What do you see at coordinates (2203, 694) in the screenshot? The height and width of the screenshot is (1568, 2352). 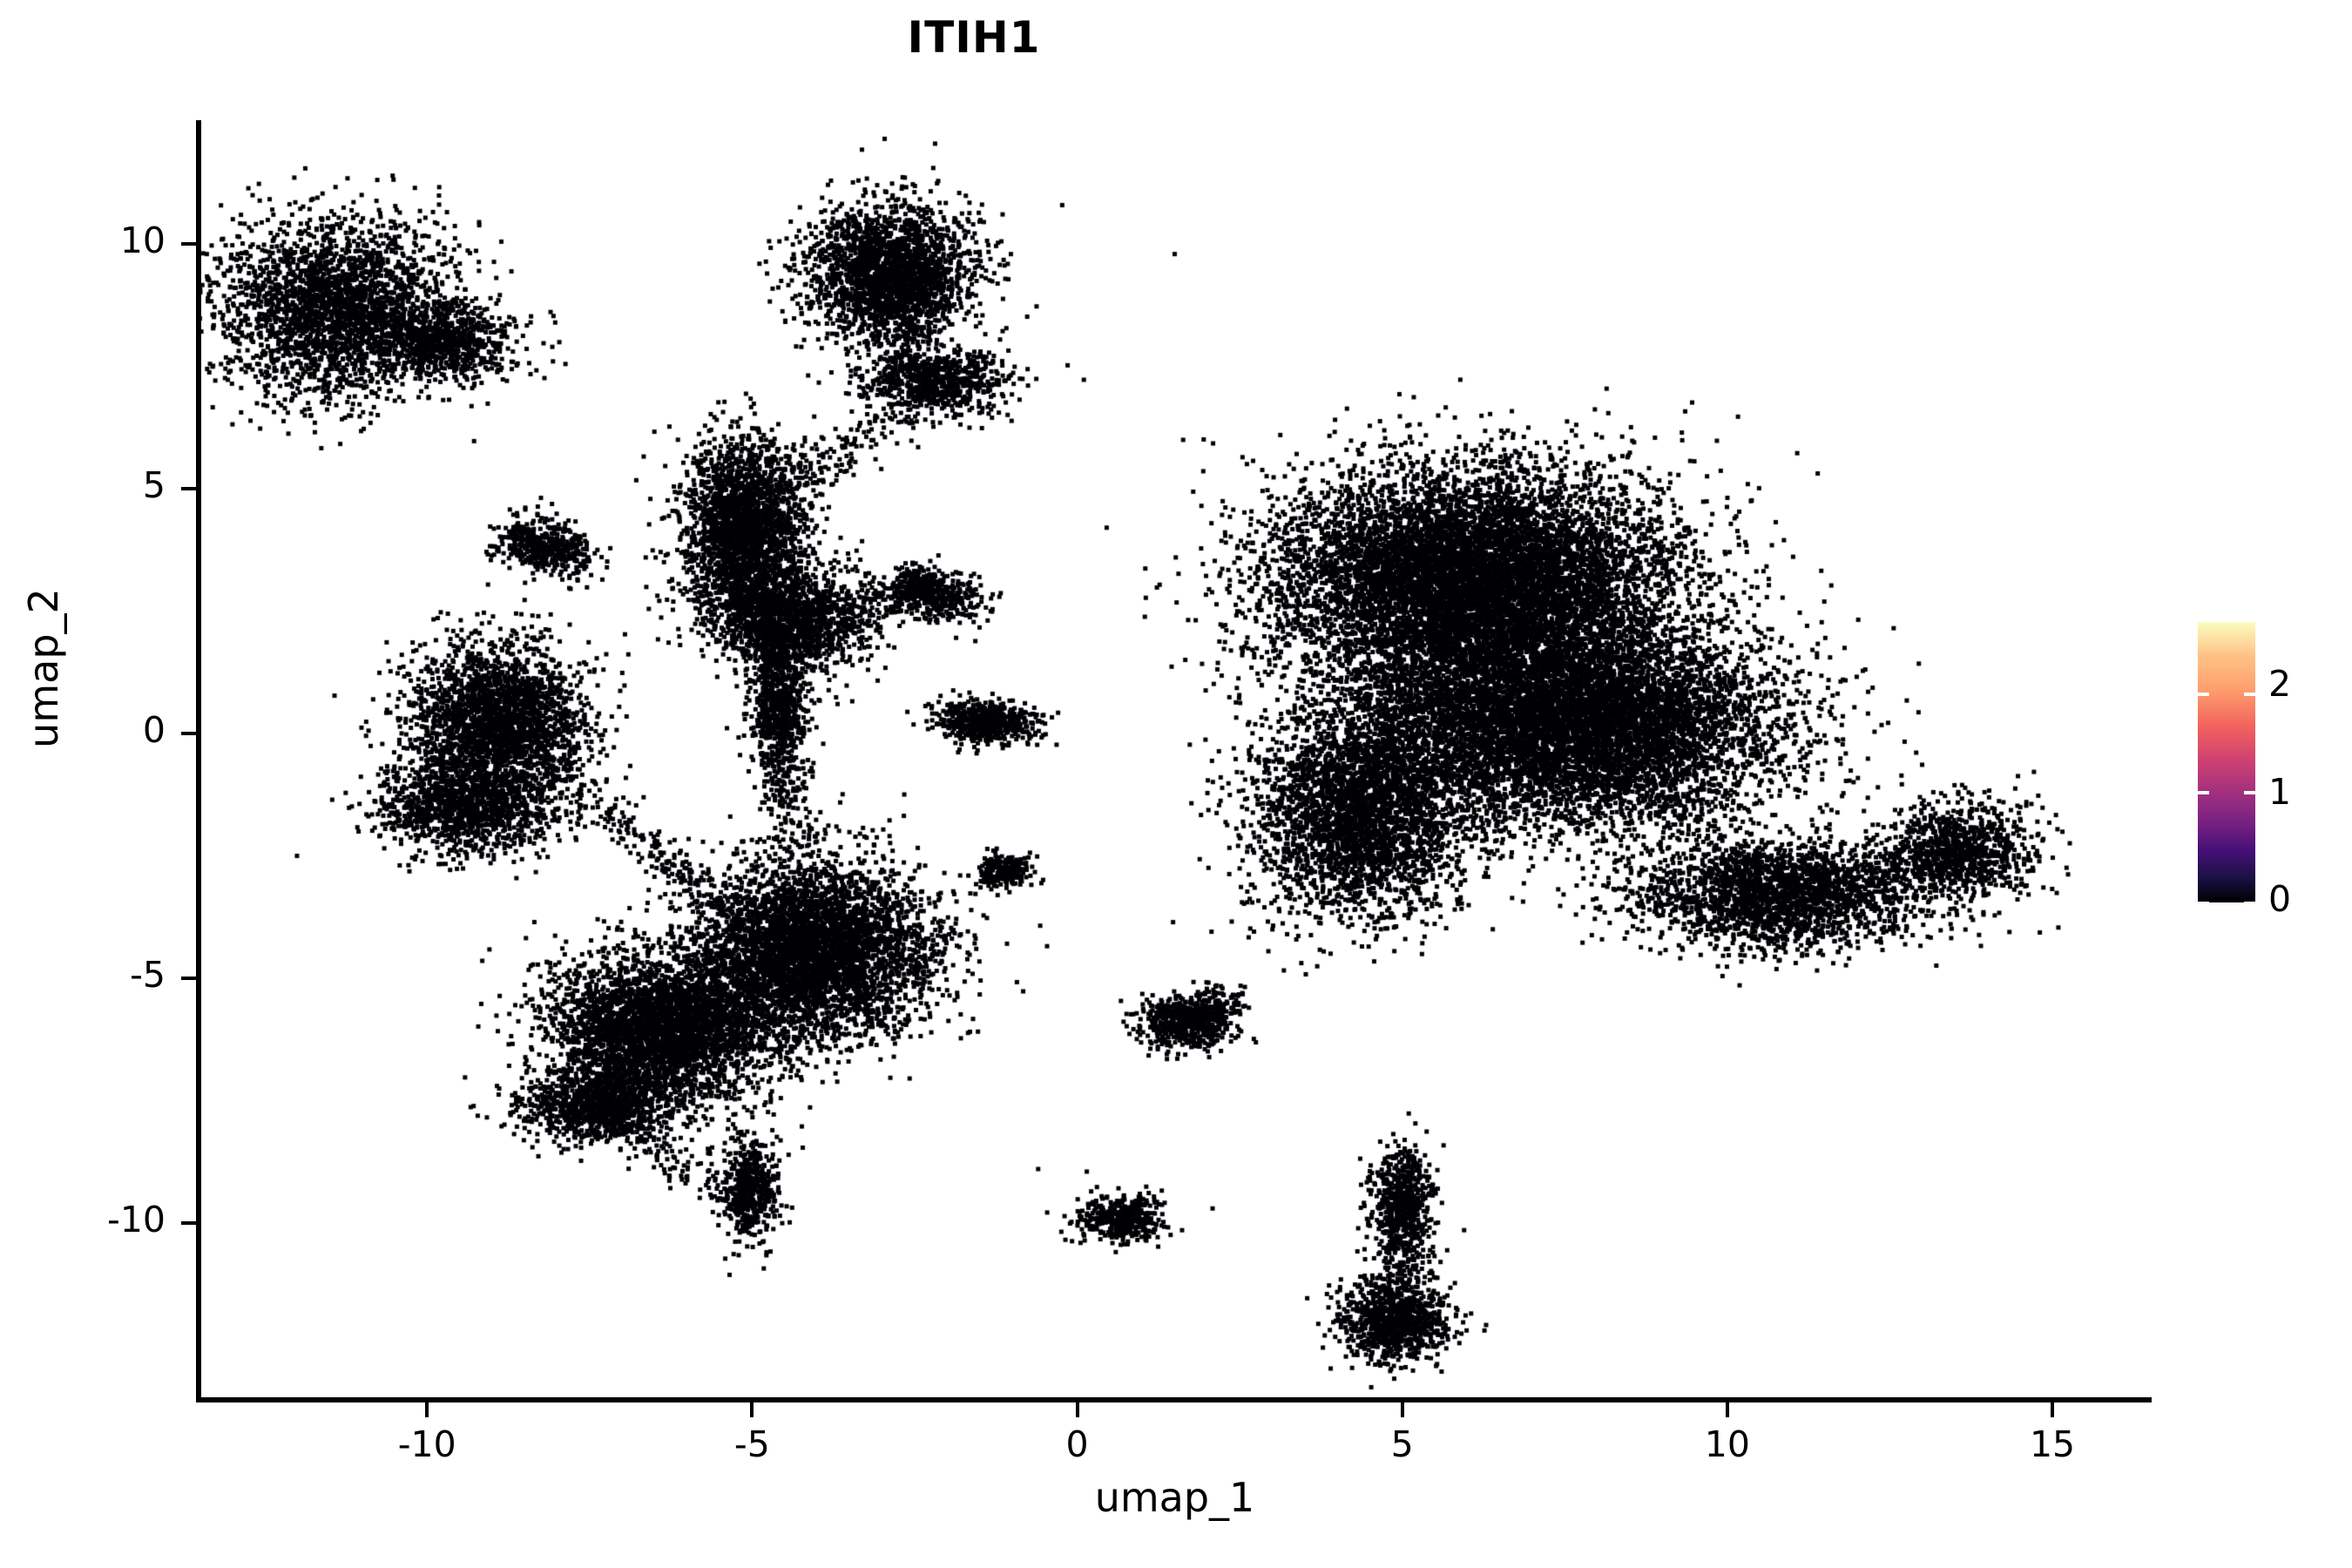 I see `colorbar-tick-2-left` at bounding box center [2203, 694].